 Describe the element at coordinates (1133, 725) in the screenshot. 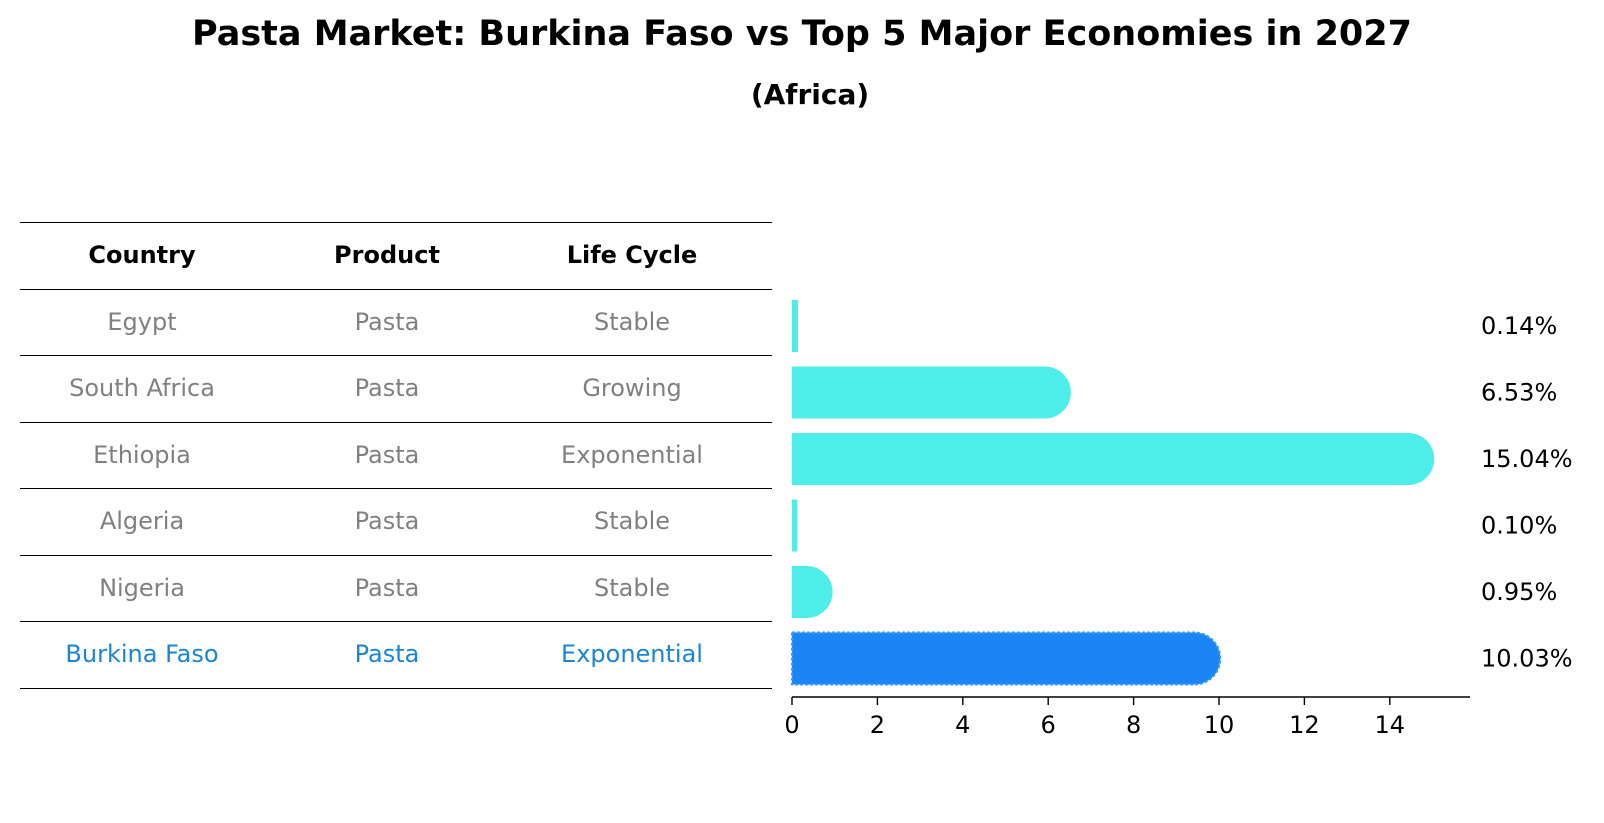

I see `x-tick-label: 8` at that location.